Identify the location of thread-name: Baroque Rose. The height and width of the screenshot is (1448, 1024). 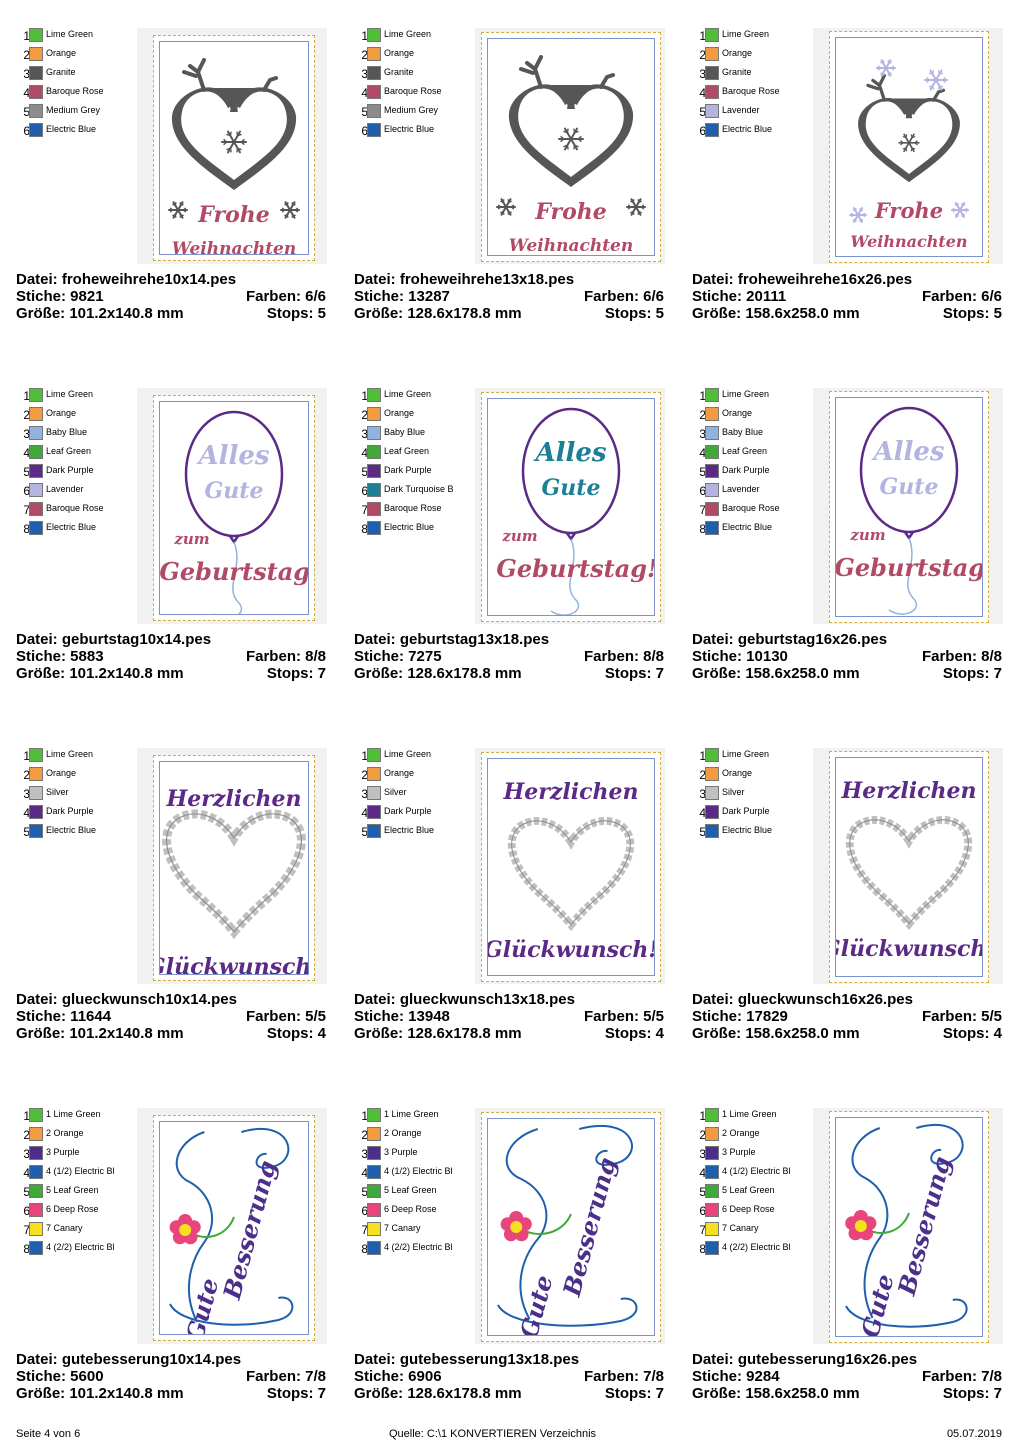
(75, 508).